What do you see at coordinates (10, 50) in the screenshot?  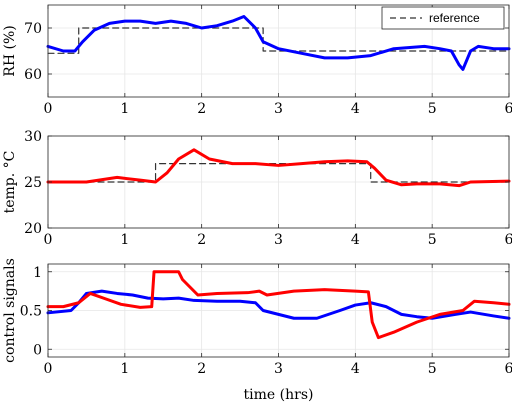 I see `y-axis-label: RH (%)` at bounding box center [10, 50].